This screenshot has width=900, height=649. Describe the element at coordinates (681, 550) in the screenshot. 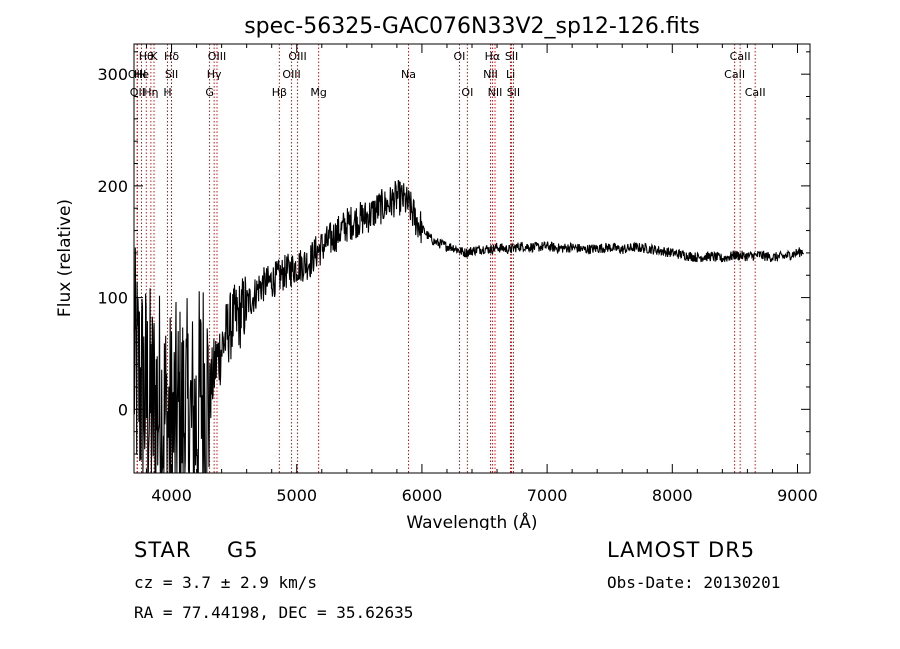

I see `survey-name: LAMOST DR5` at that location.